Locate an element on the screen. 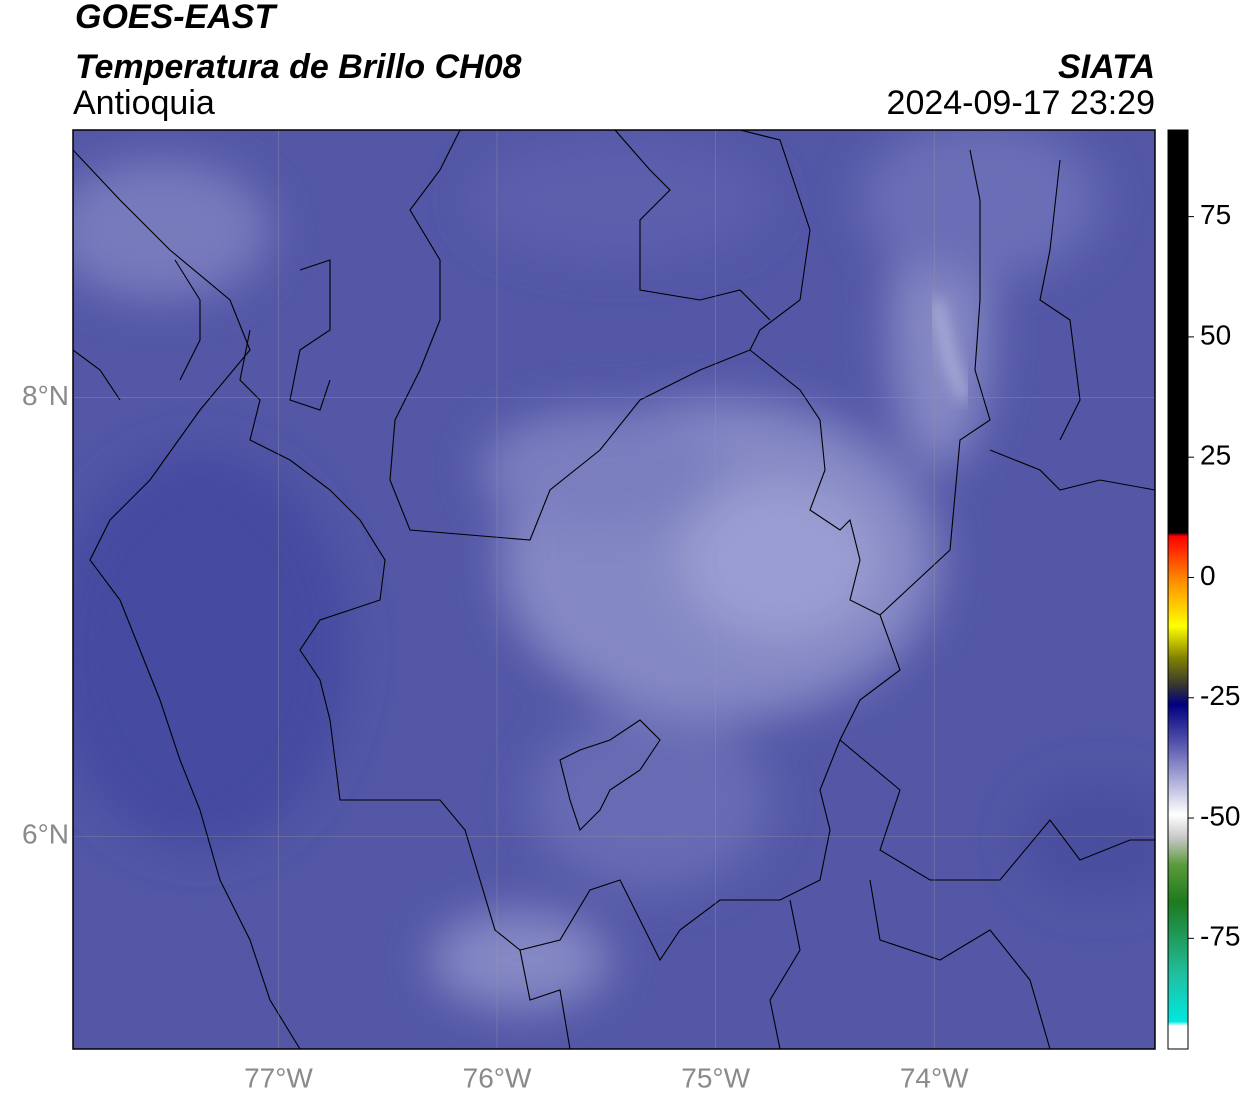 This screenshot has width=1252, height=1104. region: Antioquia is located at coordinates (144, 103).